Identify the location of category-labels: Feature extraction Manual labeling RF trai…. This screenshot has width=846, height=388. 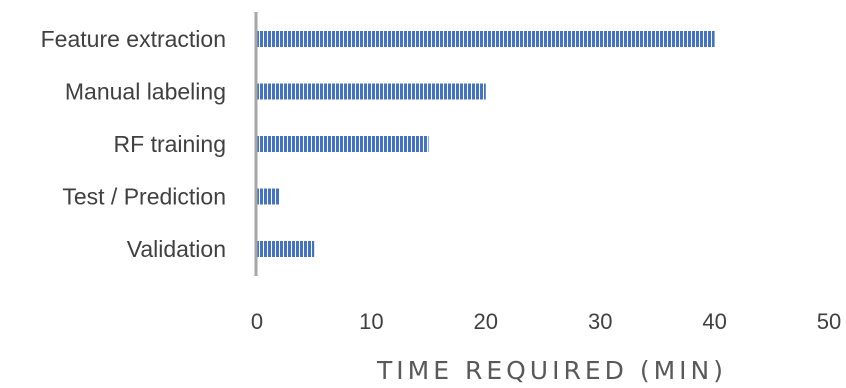
(133, 144).